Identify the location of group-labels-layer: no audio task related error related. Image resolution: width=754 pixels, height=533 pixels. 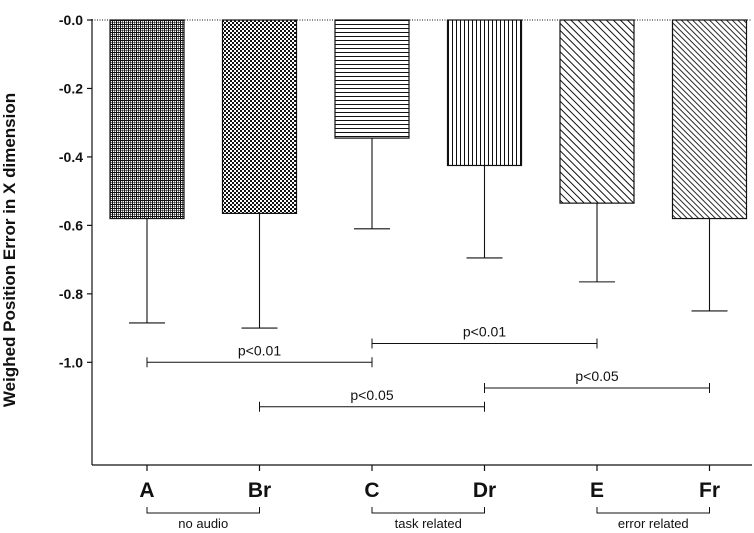
(428, 519).